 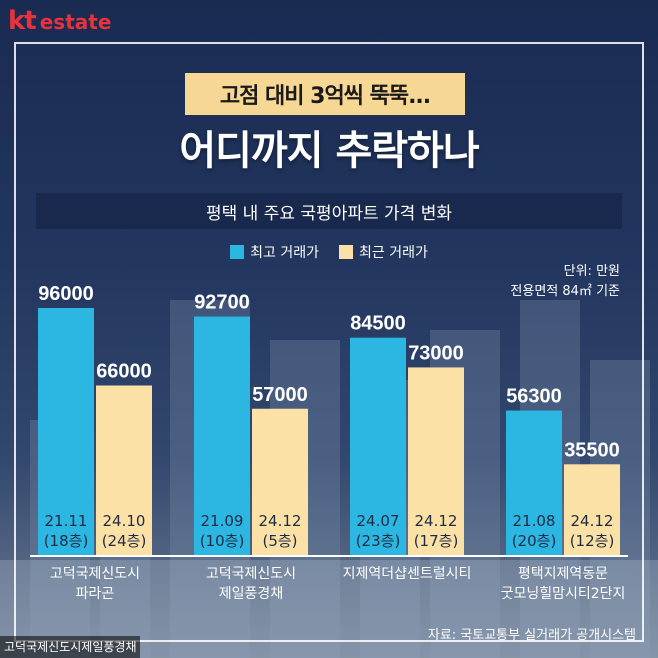 What do you see at coordinates (563, 574) in the screenshot?
I see `category-label: 평택지제역동문` at bounding box center [563, 574].